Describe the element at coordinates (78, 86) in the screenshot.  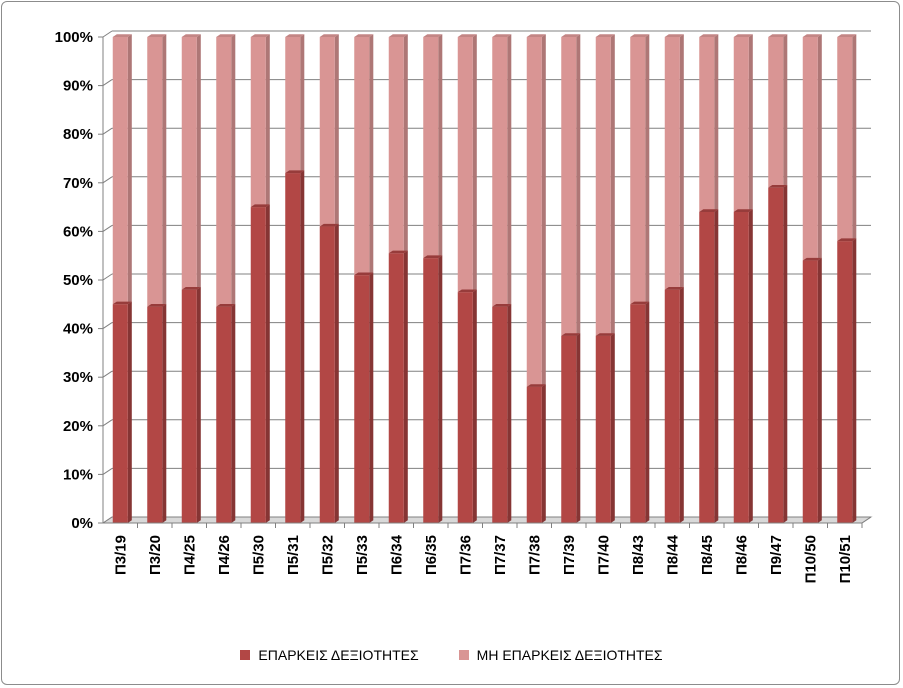
I see `y-tick-label: 90%` at that location.